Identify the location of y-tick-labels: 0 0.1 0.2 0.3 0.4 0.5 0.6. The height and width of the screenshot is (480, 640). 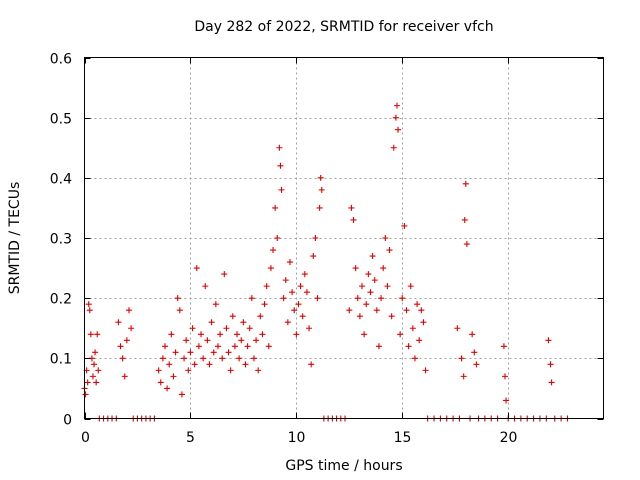
(61, 240).